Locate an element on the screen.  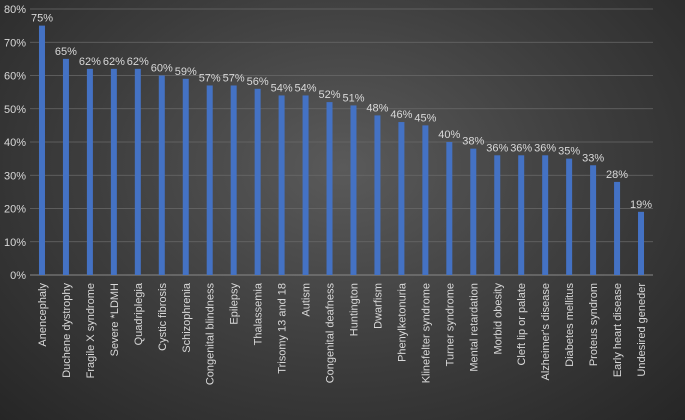
y-tick-label: 20% is located at coordinates (15, 210).